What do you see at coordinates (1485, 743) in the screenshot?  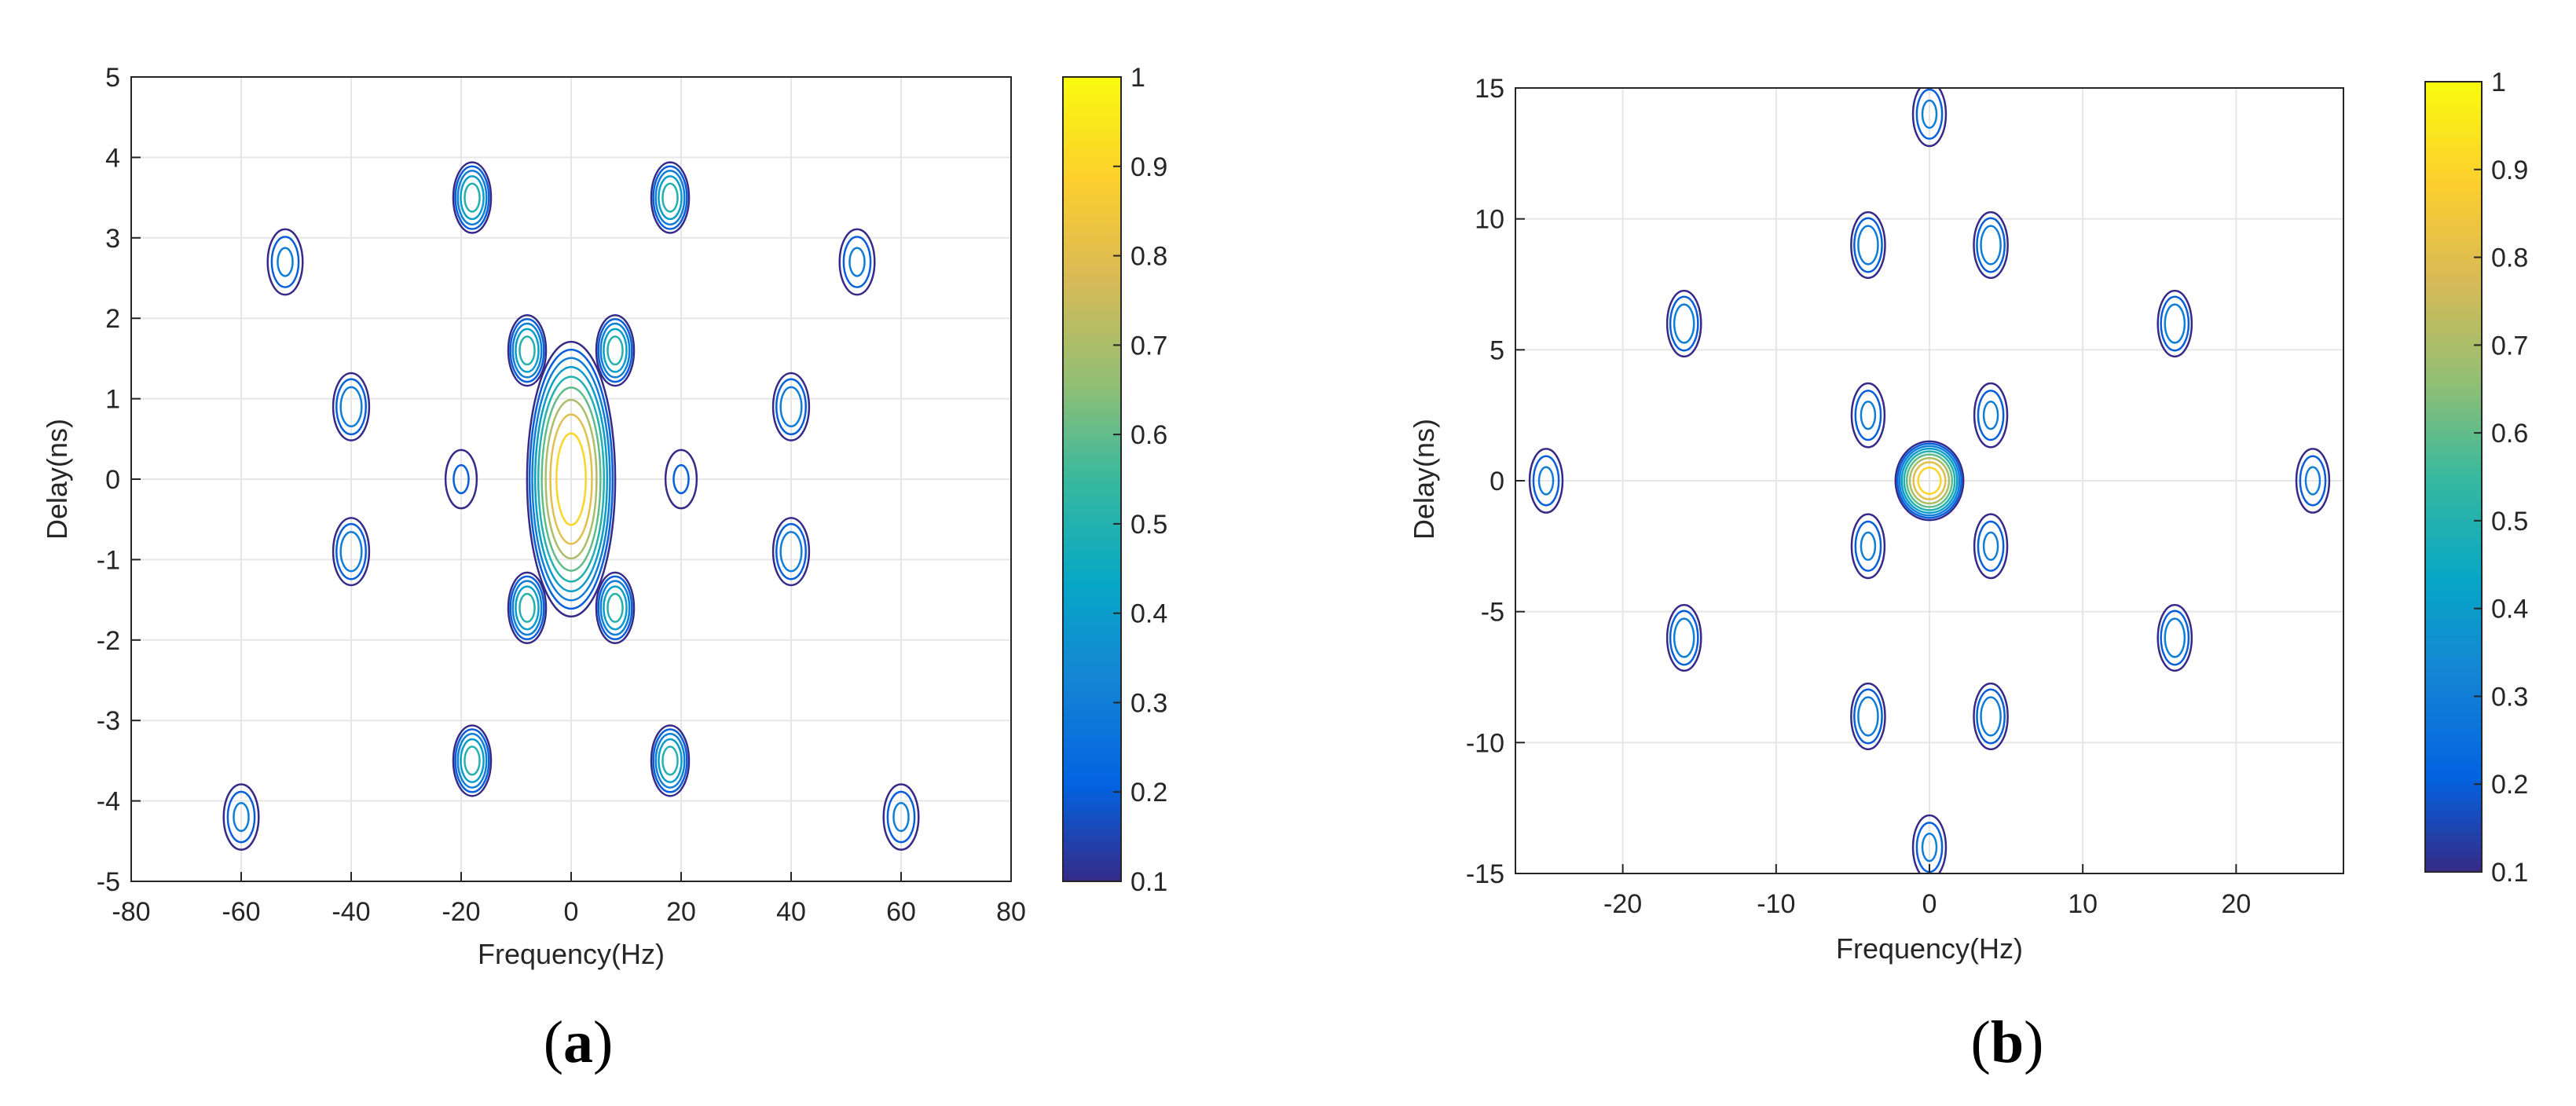 I see `panel-b-ytick-label-1: -10` at bounding box center [1485, 743].